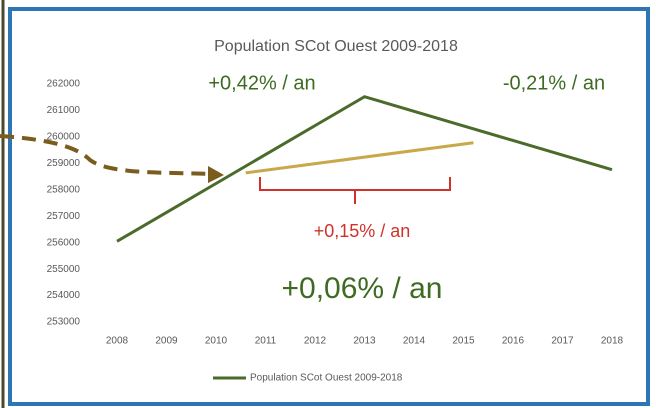 Image resolution: width=656 pixels, height=408 pixels. Describe the element at coordinates (612, 341) in the screenshot. I see `x-tick-label: 2018` at that location.